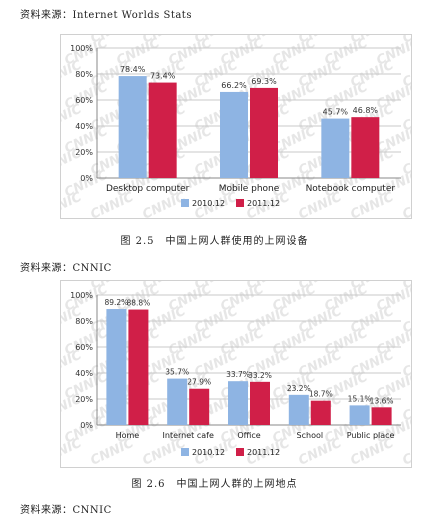 The image size is (429, 518). What do you see at coordinates (214, 484) in the screenshot?
I see `figure-caption-2-6: 图 2.6 中国上网人群的上网地点` at bounding box center [214, 484].